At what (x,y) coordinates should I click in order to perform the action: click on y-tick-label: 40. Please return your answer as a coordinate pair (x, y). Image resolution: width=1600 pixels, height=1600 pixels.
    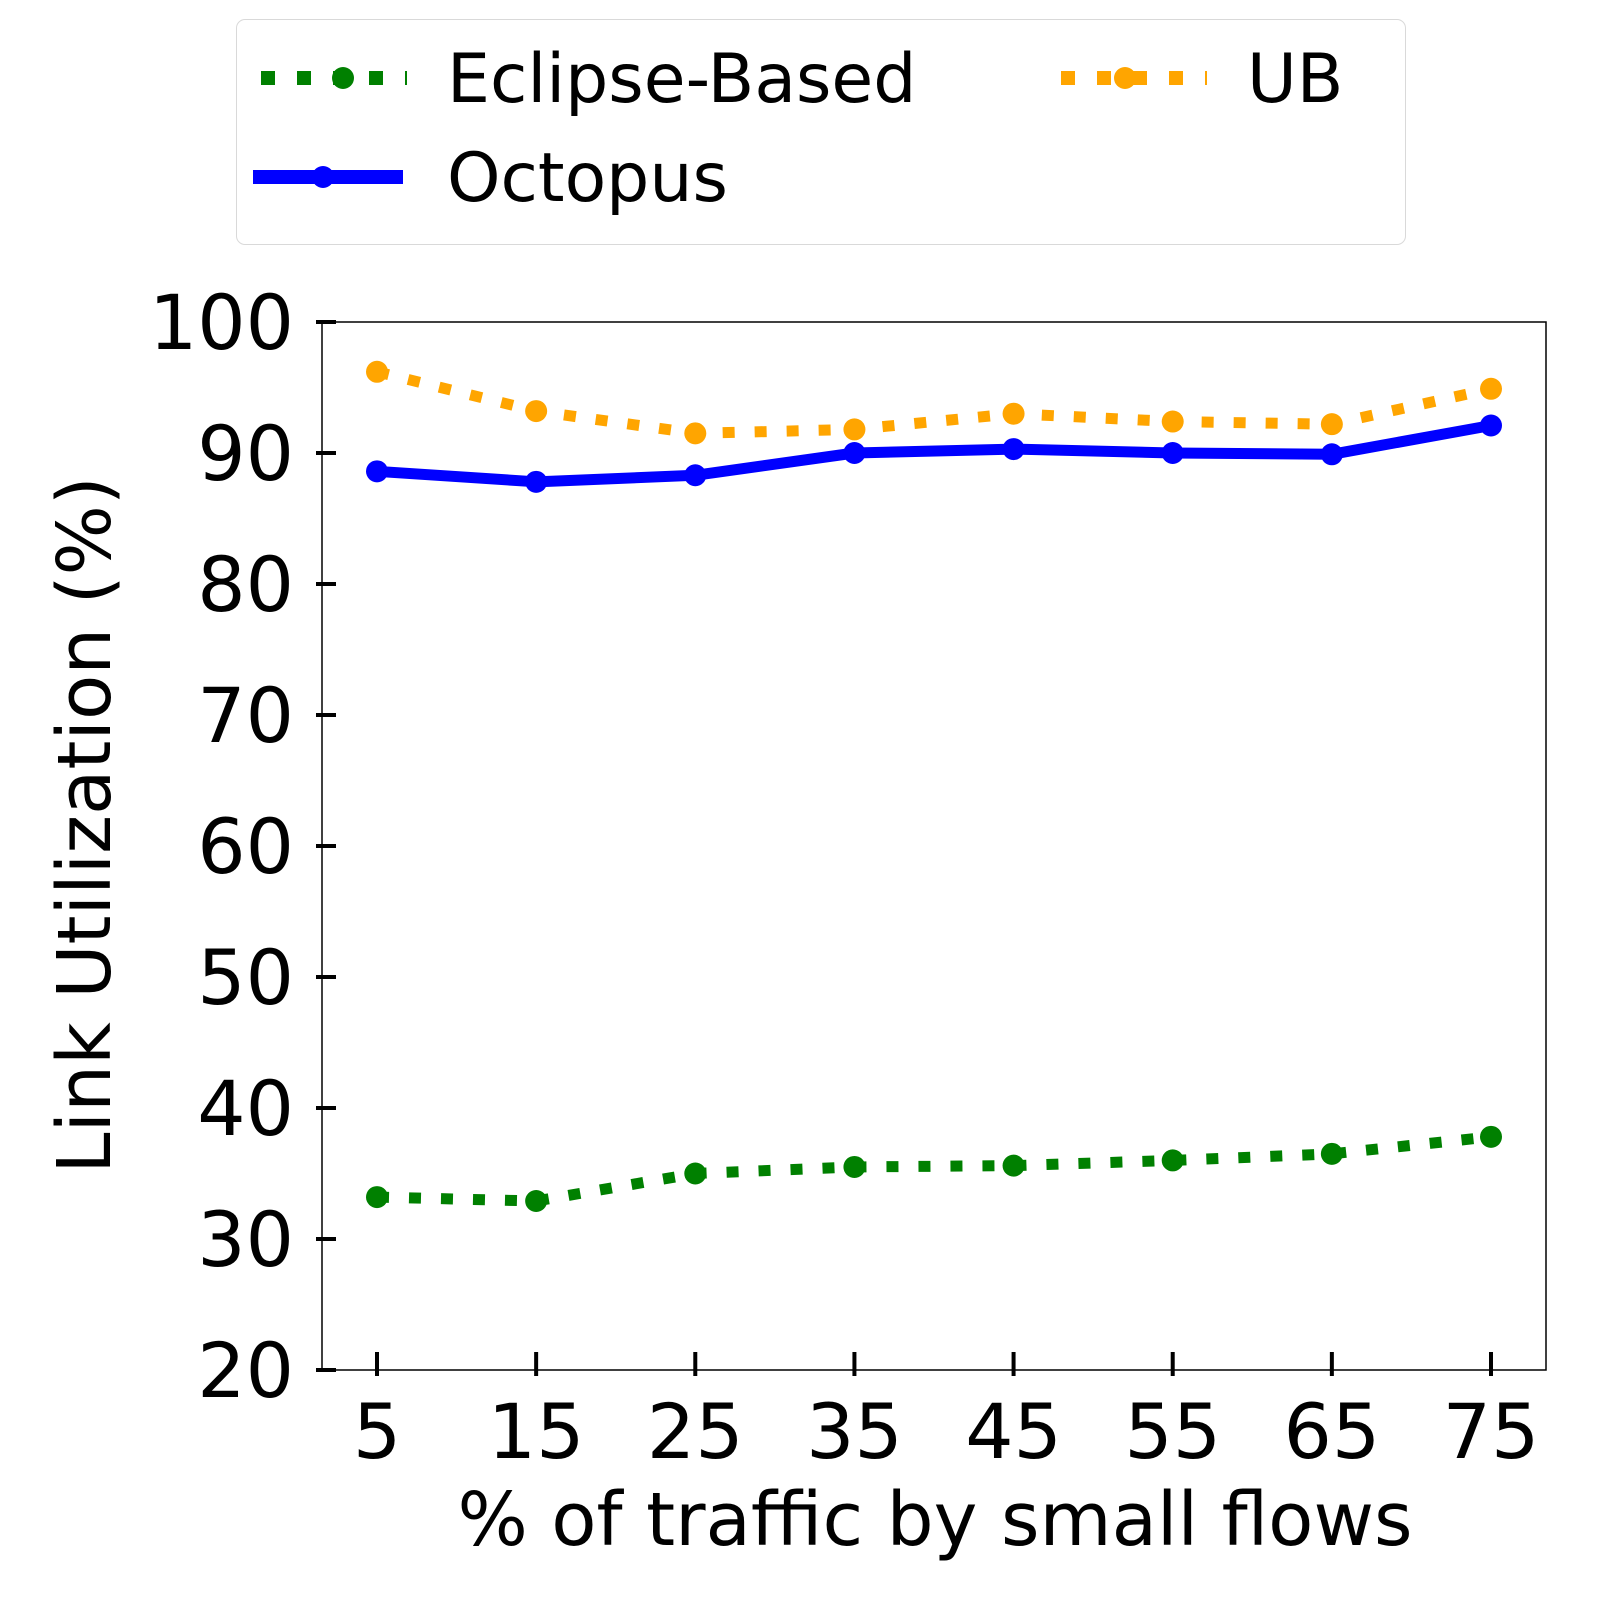
    Looking at the image, I should click on (245, 1108).